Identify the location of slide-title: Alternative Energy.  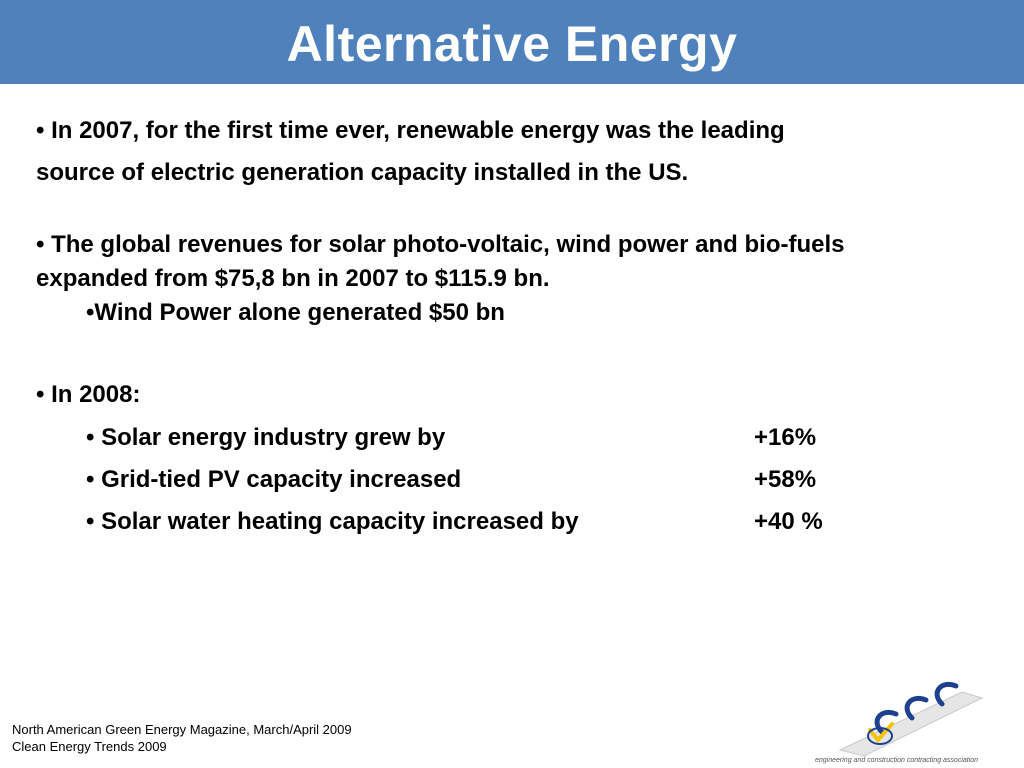
(512, 44).